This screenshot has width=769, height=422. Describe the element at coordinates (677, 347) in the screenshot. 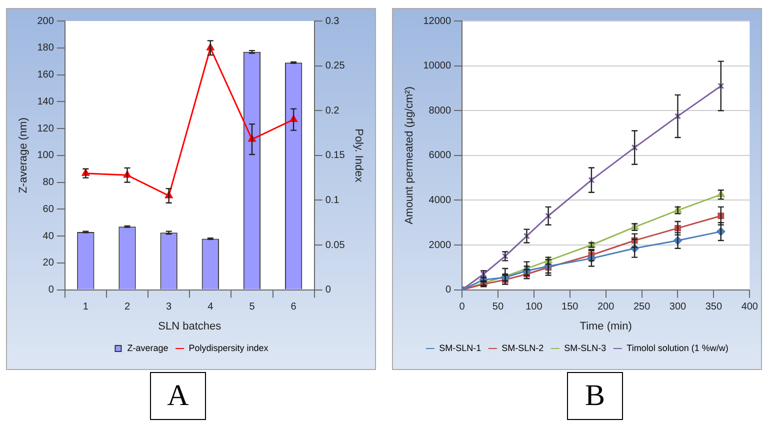

I see `legend-label: Timolol solution (1 %w/w)` at that location.